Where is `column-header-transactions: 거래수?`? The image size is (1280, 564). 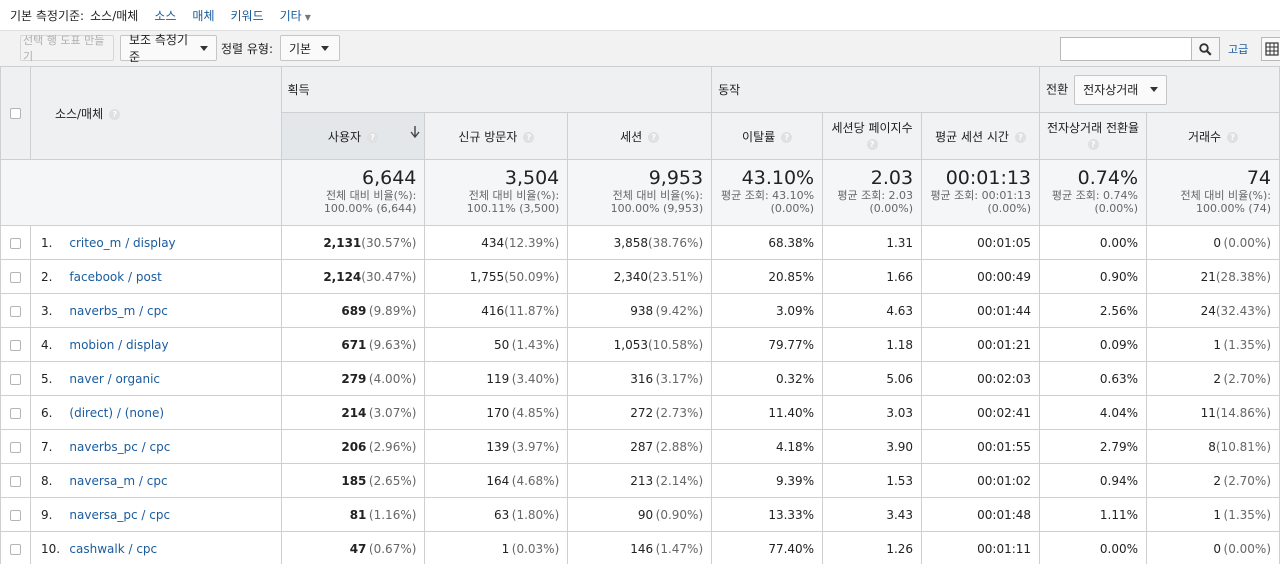
column-header-transactions: 거래수? is located at coordinates (1213, 136).